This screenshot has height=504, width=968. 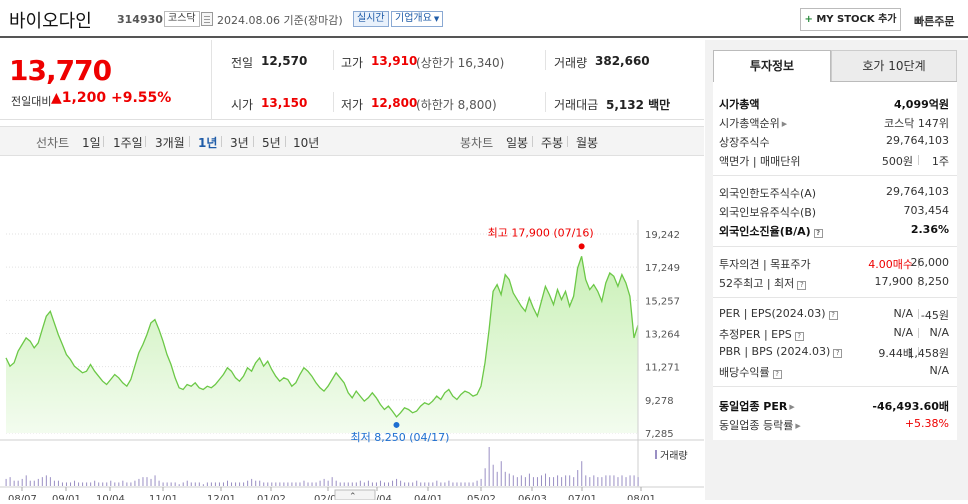 I want to click on low-label: 최저 8,250 (04/17), so click(x=399, y=437).